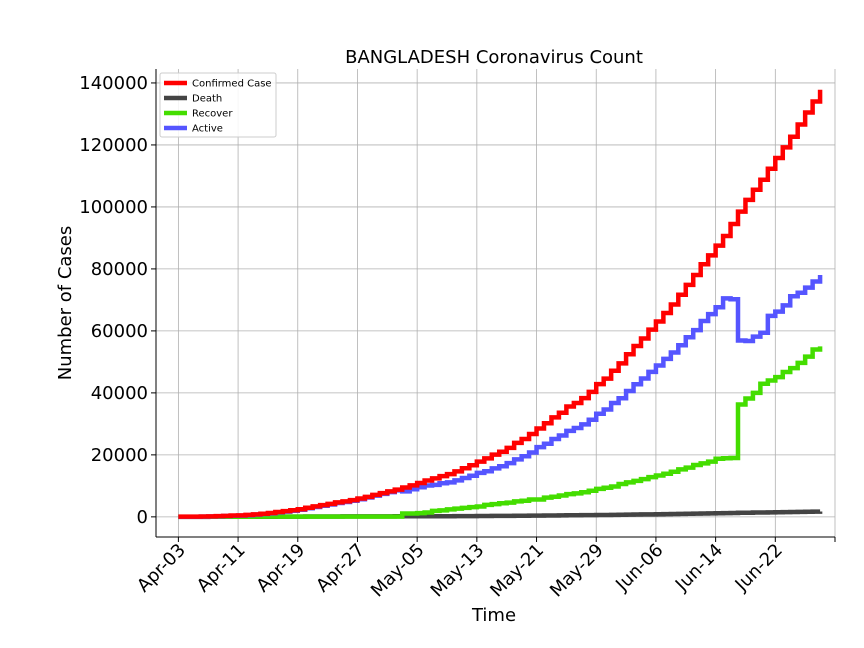 This screenshot has width=864, height=648. I want to click on x-tick-label: May-05, so click(398, 571).